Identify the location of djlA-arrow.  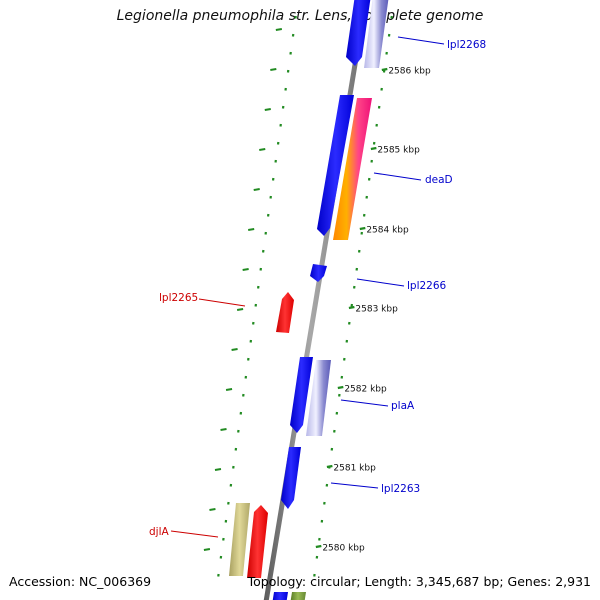
(257, 541).